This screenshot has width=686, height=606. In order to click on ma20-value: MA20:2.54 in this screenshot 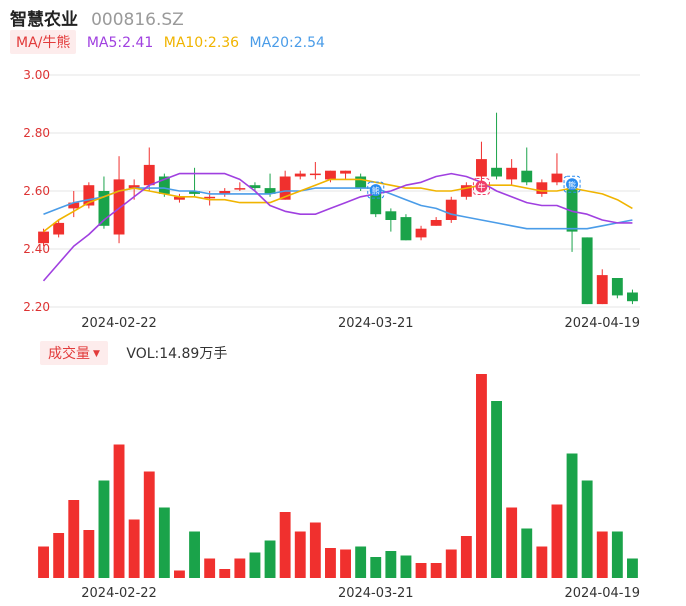, I will do `click(287, 43)`.